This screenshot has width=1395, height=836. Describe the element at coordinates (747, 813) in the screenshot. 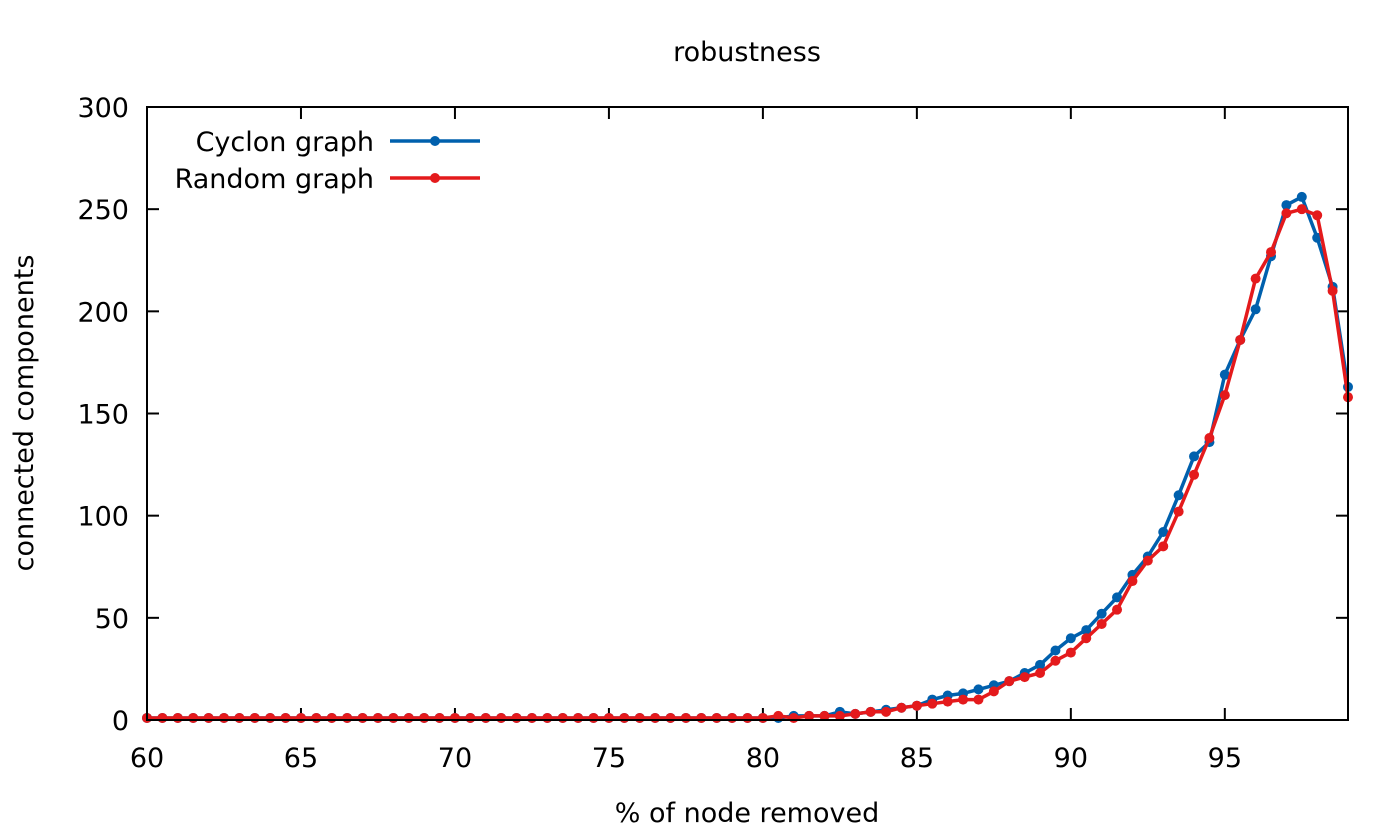

I see `x-axis-label: % of node removed` at that location.